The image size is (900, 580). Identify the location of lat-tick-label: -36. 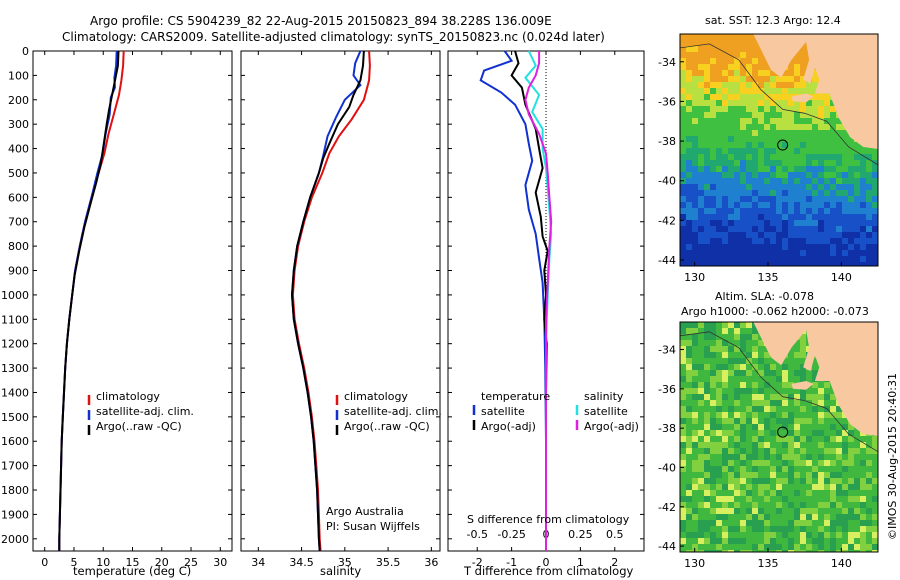
(667, 101).